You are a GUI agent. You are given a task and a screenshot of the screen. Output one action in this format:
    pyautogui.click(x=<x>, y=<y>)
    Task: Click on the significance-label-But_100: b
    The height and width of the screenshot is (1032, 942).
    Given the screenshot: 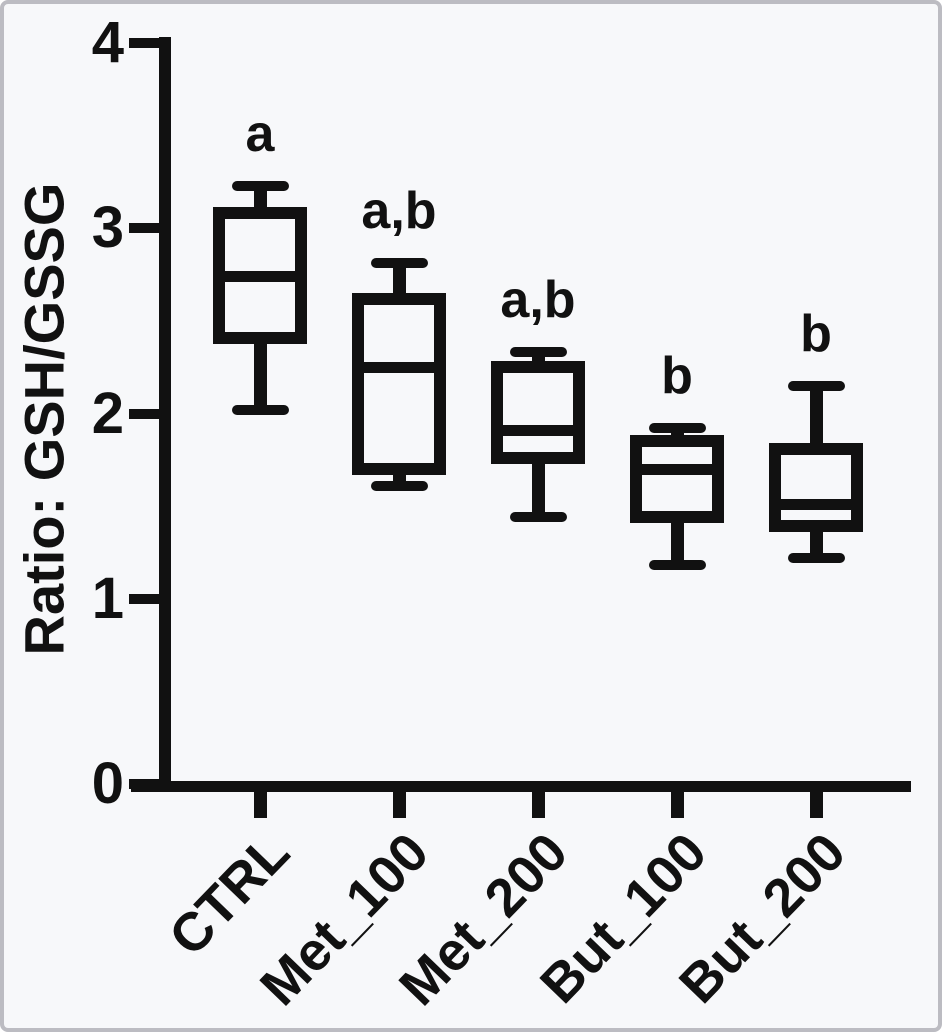 What is the action you would take?
    pyautogui.click(x=677, y=376)
    